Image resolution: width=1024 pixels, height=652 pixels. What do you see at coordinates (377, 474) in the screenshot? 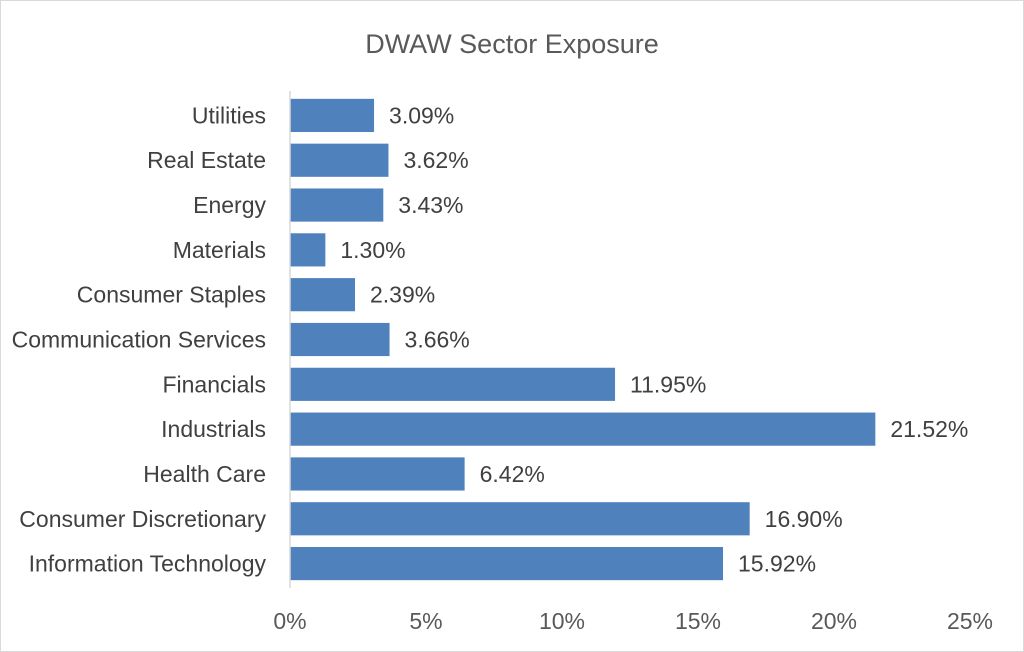
I see `bar-health-care` at bounding box center [377, 474].